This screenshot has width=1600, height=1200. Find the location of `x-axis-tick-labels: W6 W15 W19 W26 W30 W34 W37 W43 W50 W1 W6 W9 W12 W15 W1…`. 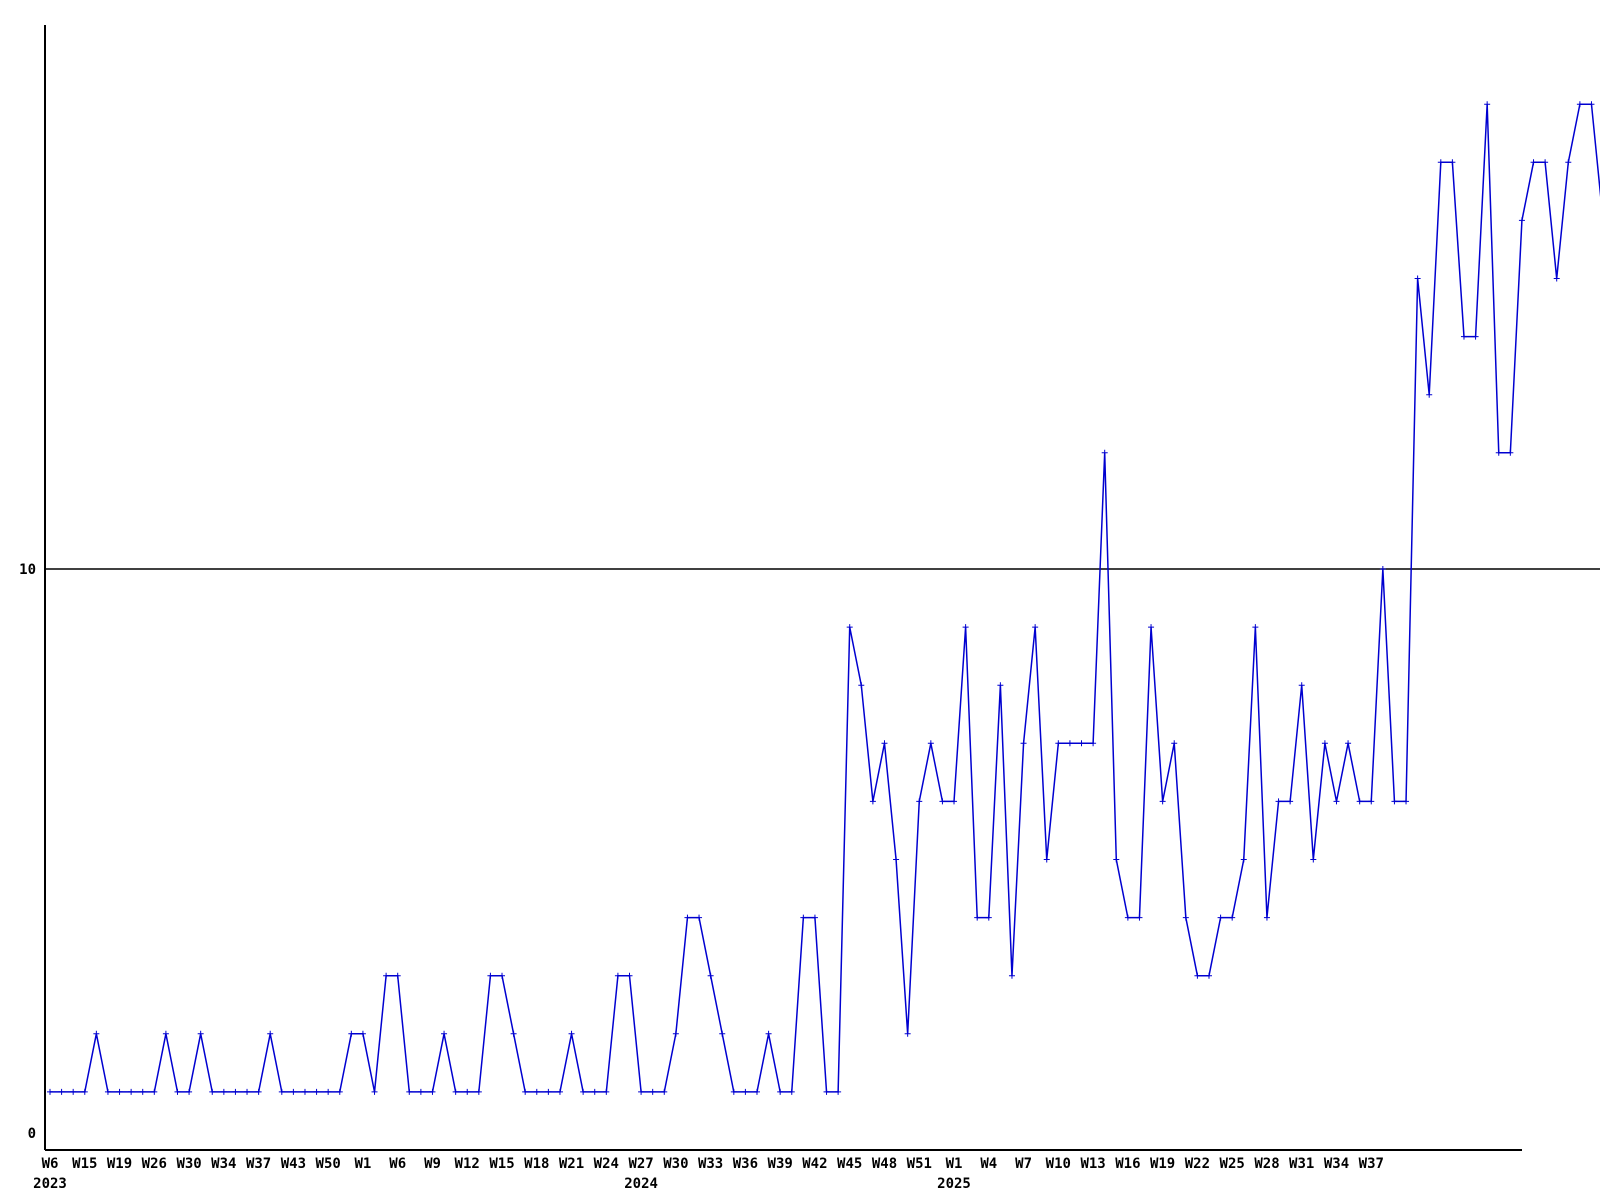

x-axis-tick-labels: W6 W15 W19 W26 W30 W34 W37 W43 W50 W1 W6 W9 W12 W15 W1… is located at coordinates (713, 1164).